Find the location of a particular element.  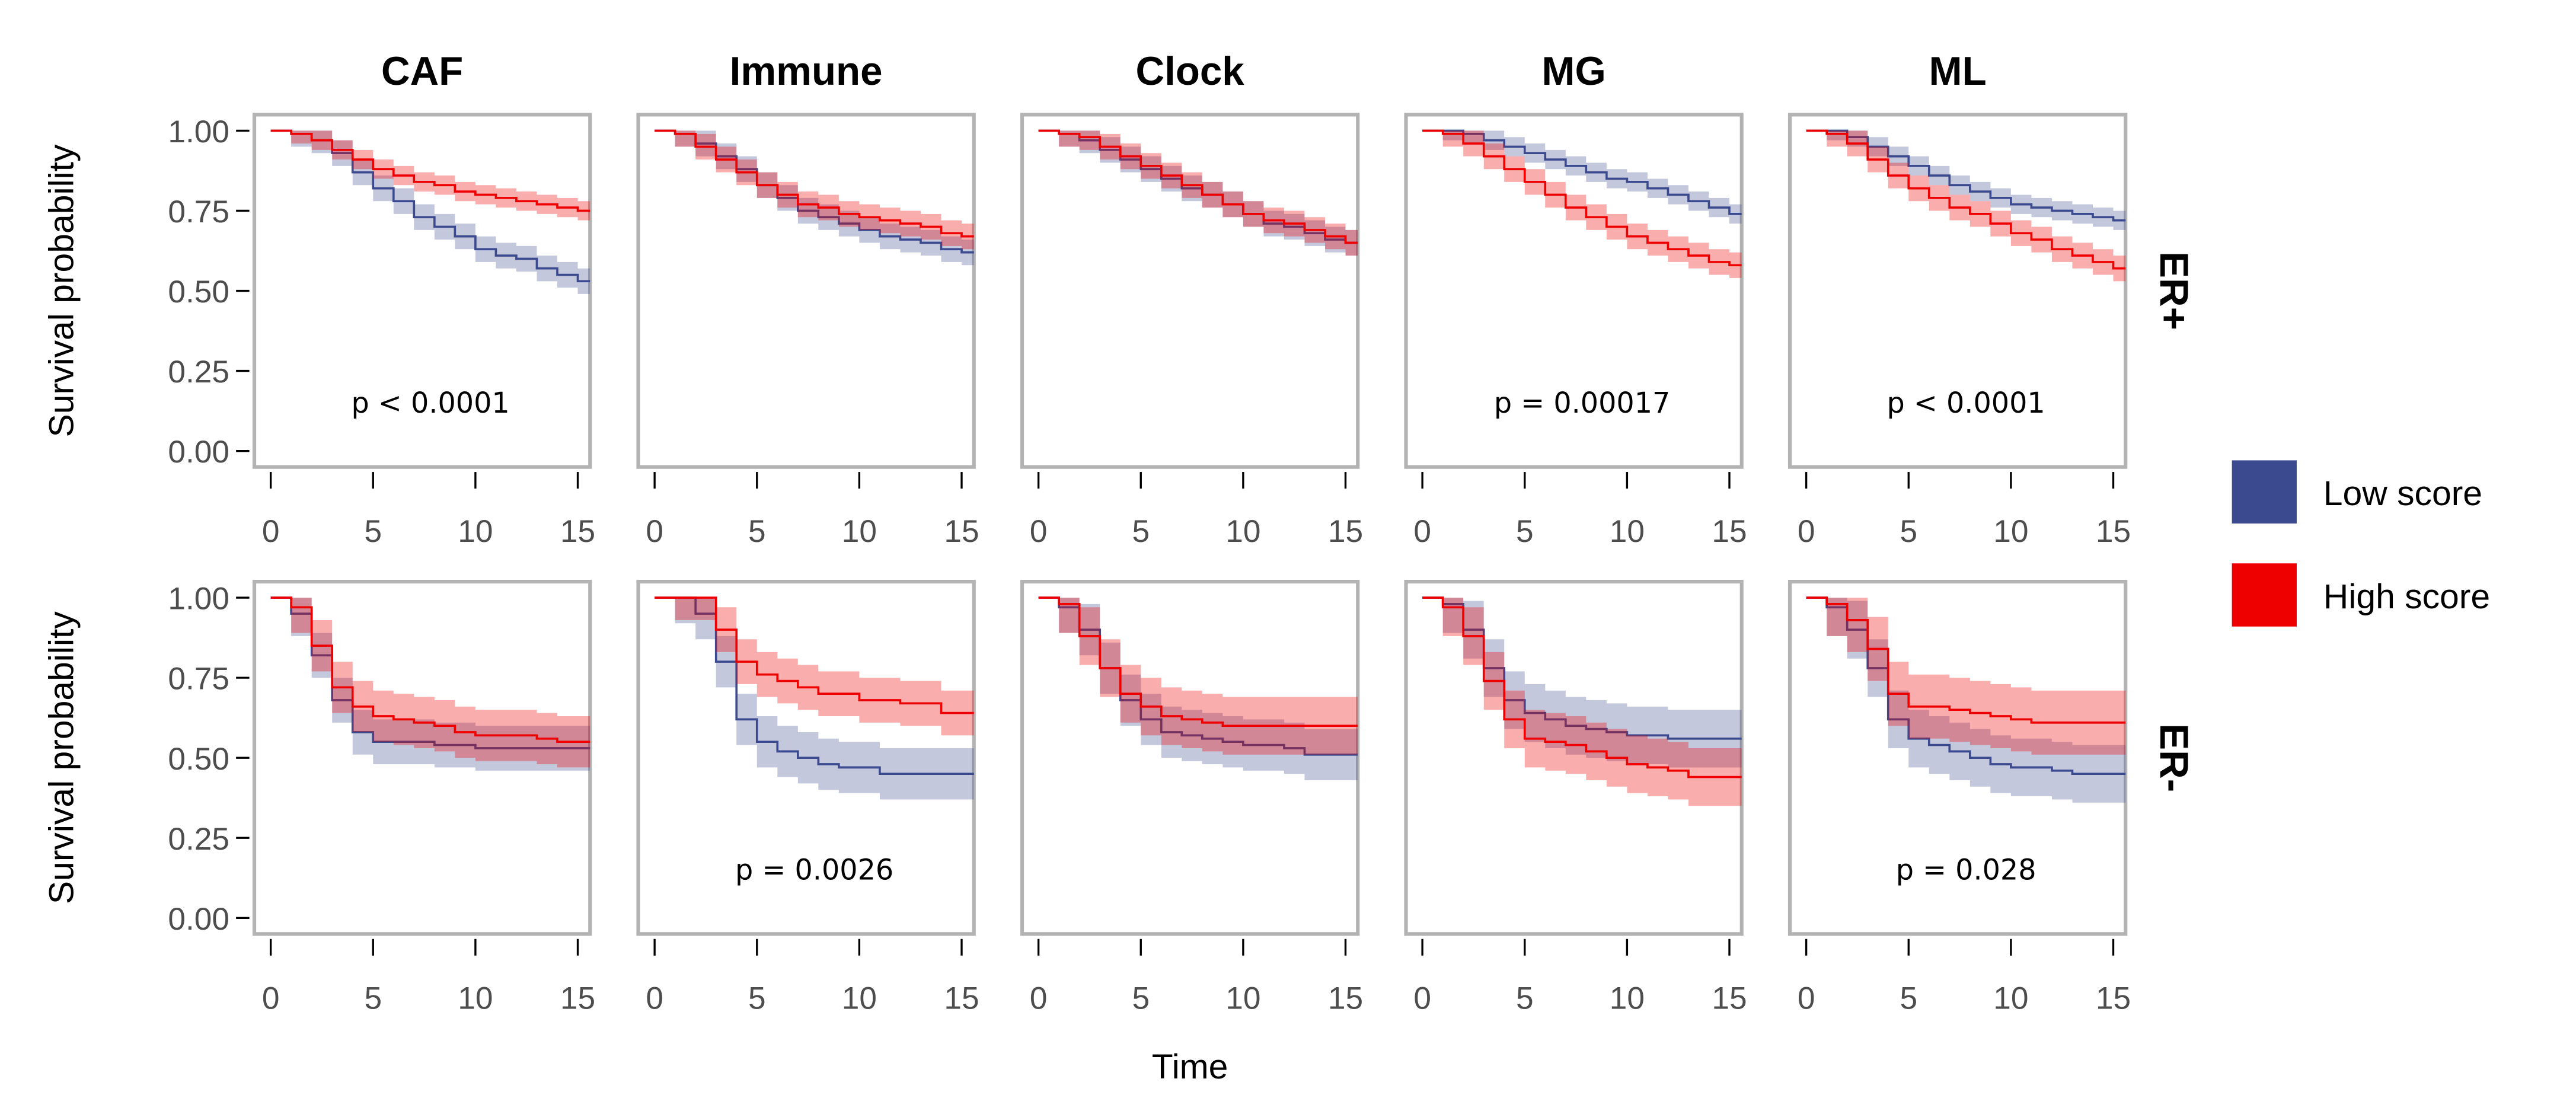

panel-ER--Immune: p = 0.0026 0 5 10 15 is located at coordinates (807, 797).